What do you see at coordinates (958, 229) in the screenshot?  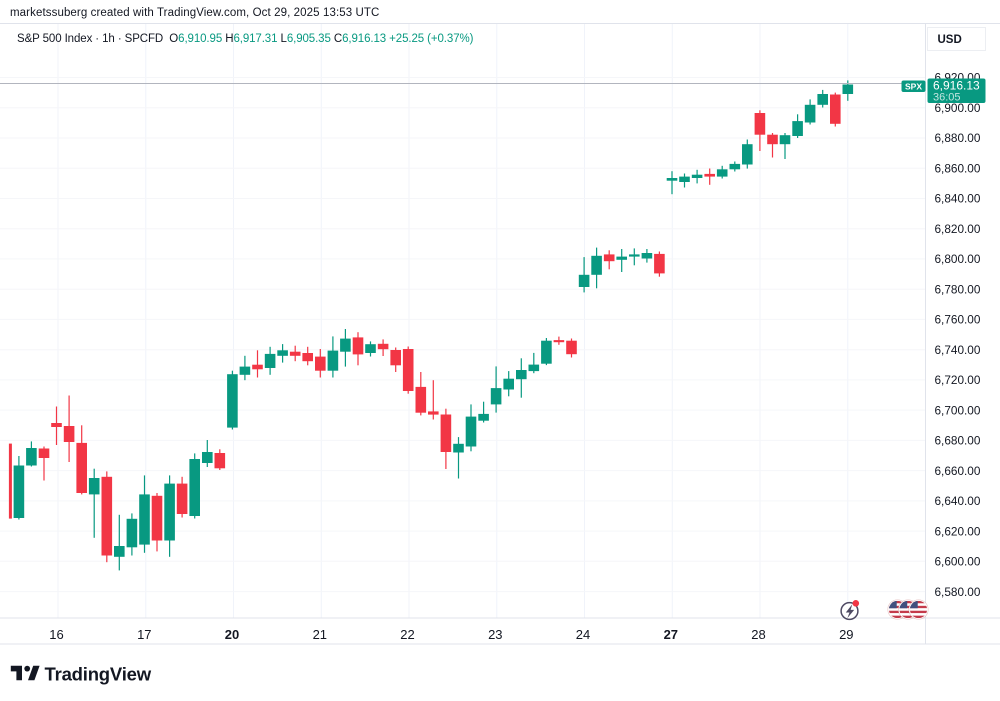 I see `svg-text: 6,820.00` at bounding box center [958, 229].